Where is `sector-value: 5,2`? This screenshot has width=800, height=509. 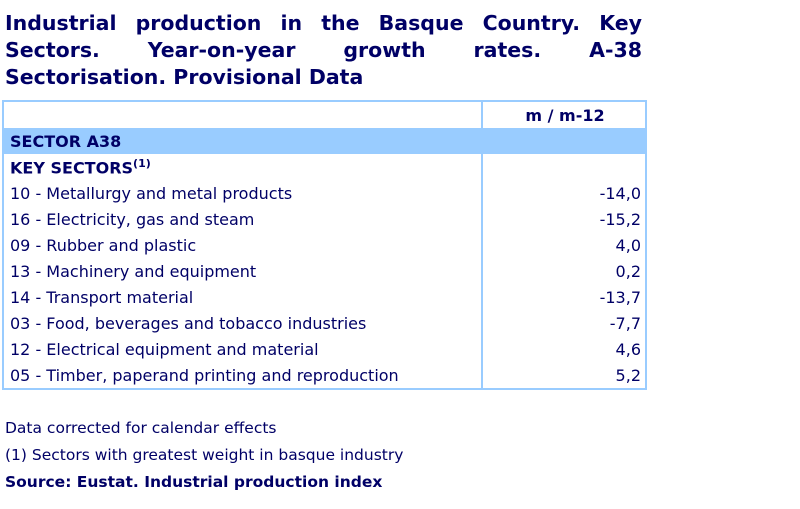 sector-value: 5,2 is located at coordinates (564, 376).